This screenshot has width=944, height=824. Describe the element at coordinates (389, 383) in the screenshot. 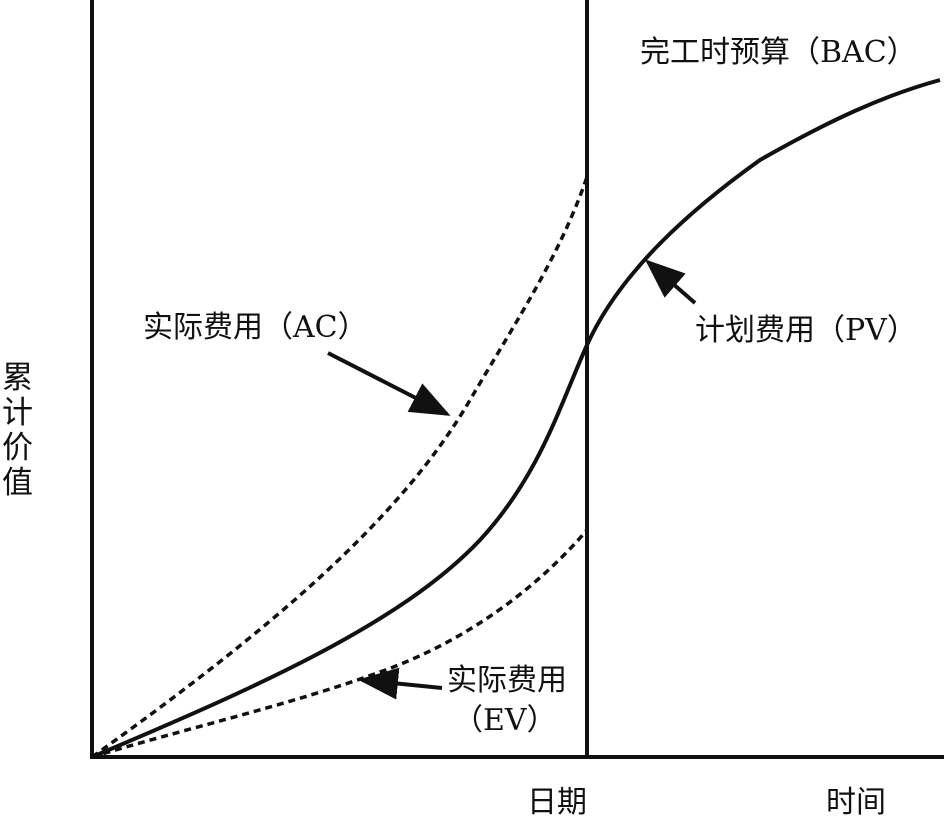

I see `ac-pointer-arrow` at that location.